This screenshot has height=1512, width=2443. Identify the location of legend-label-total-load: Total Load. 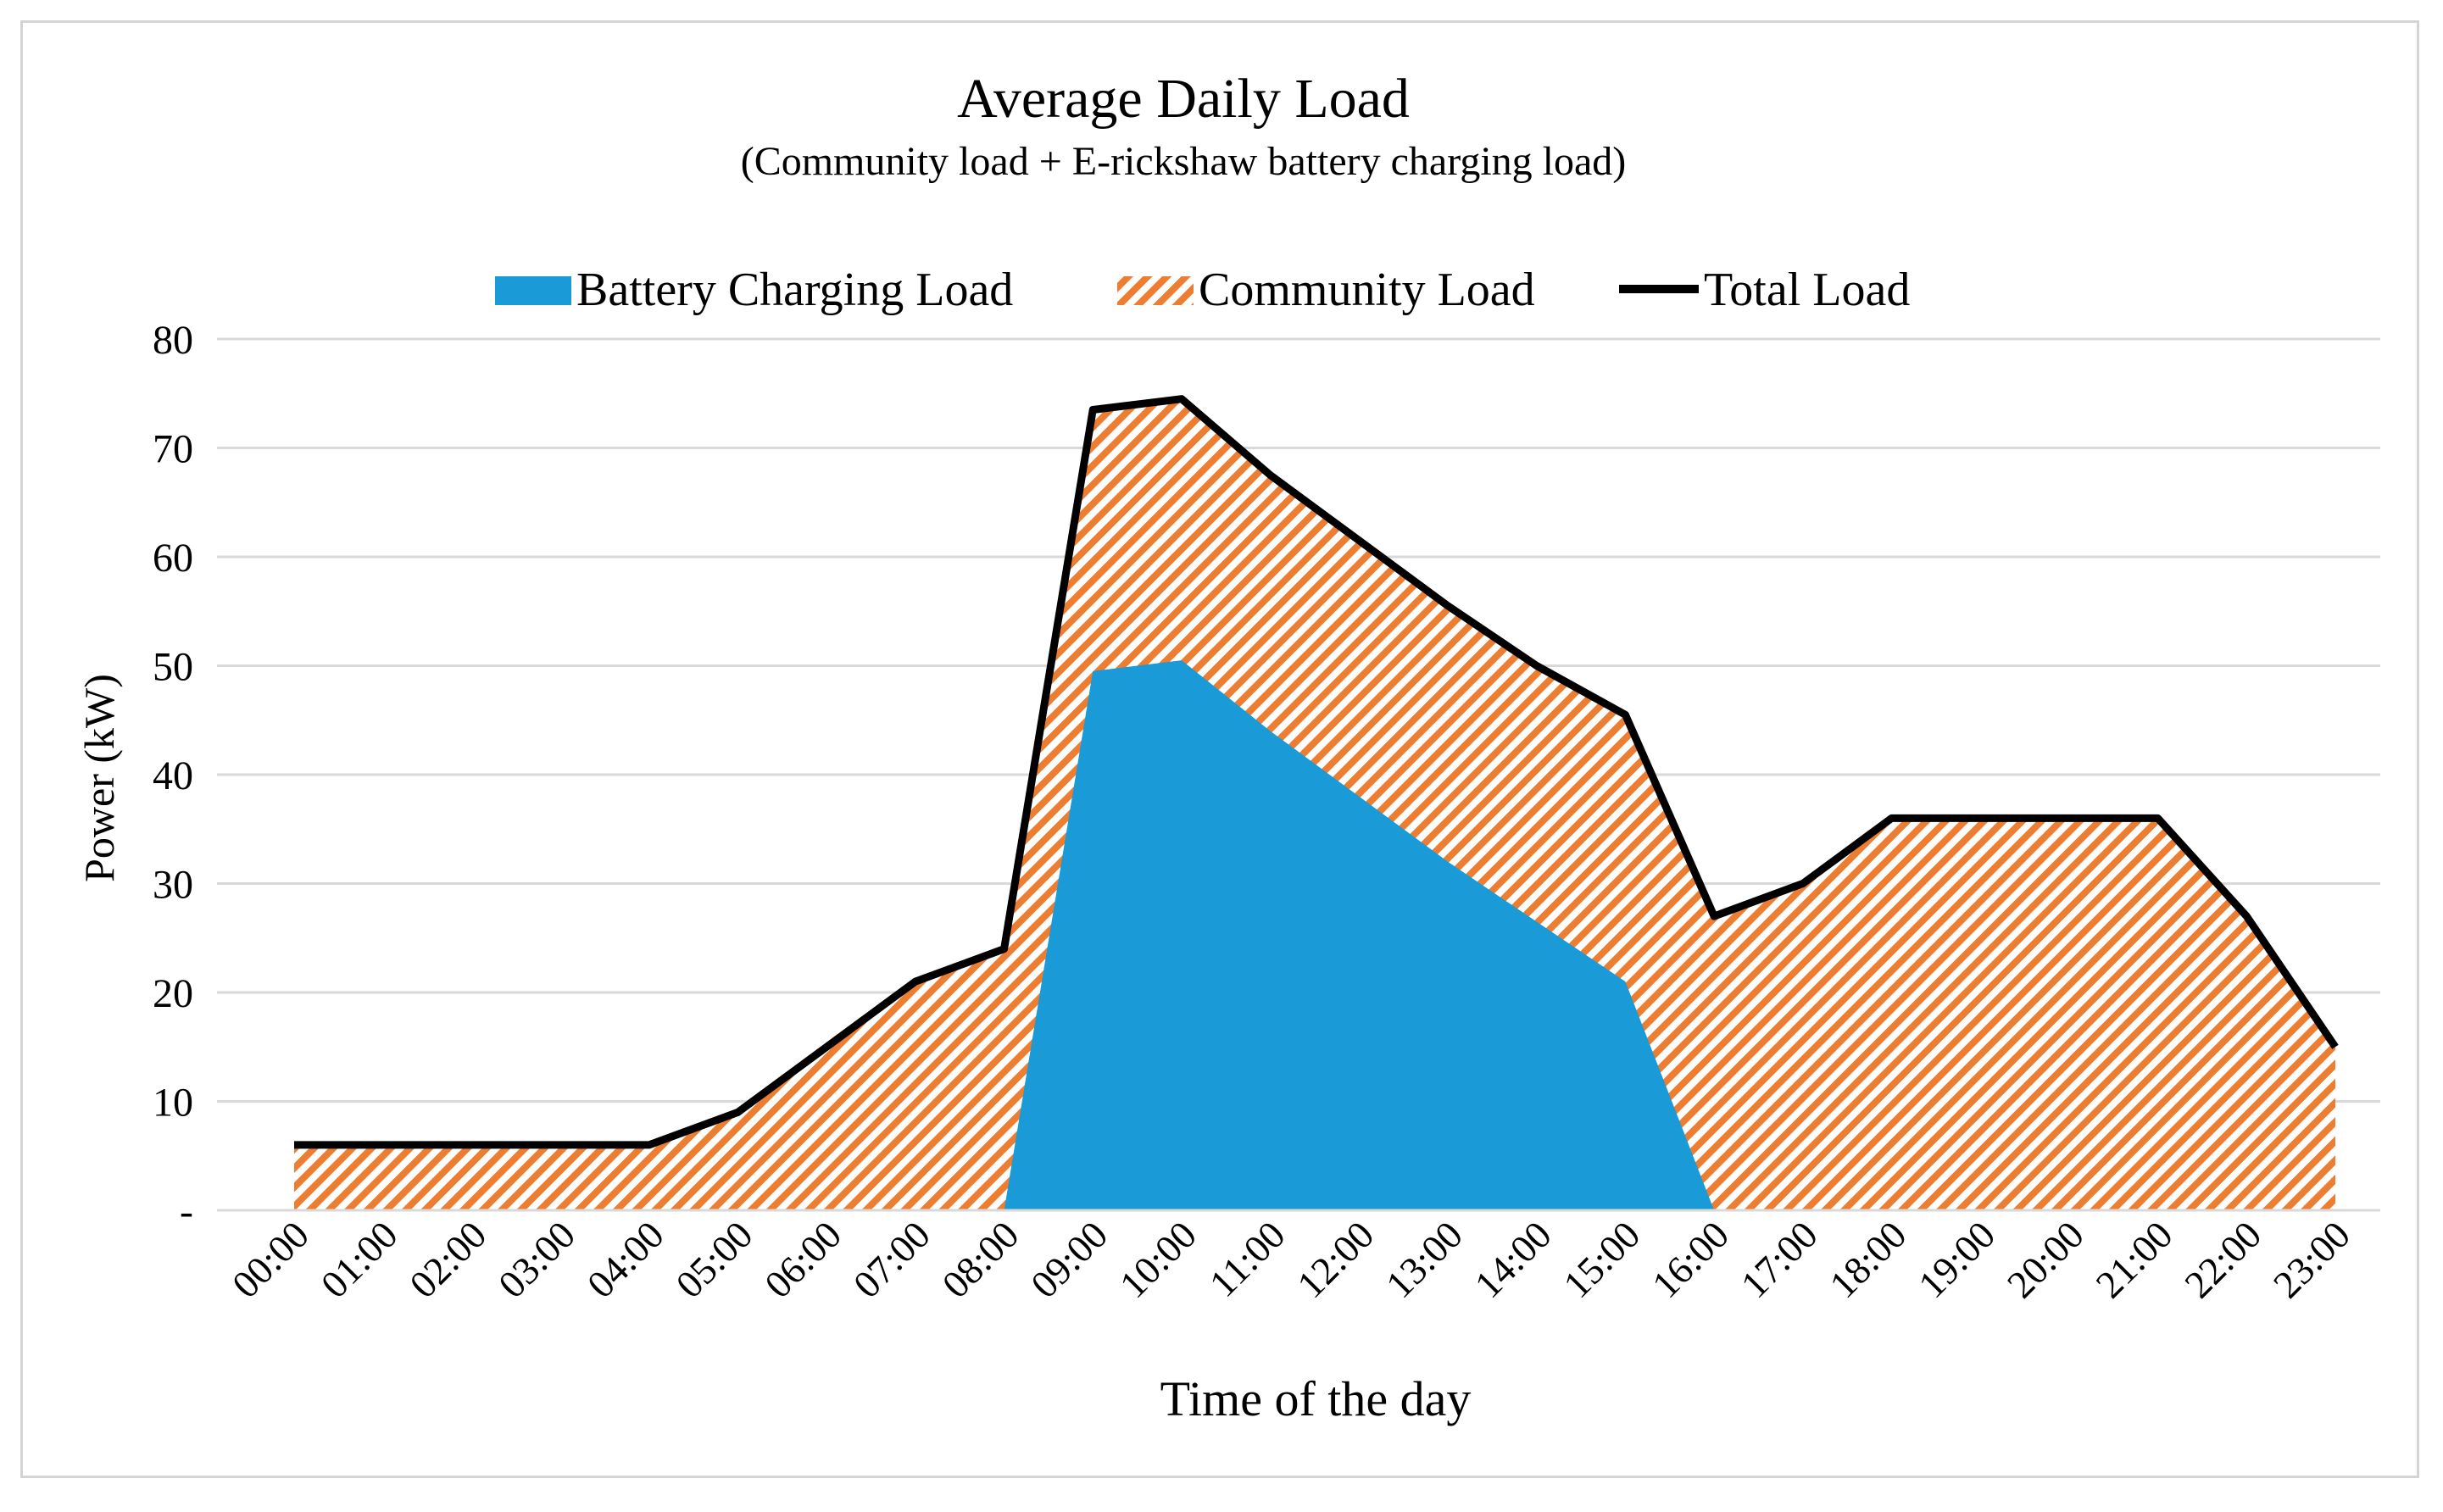
(1807, 290).